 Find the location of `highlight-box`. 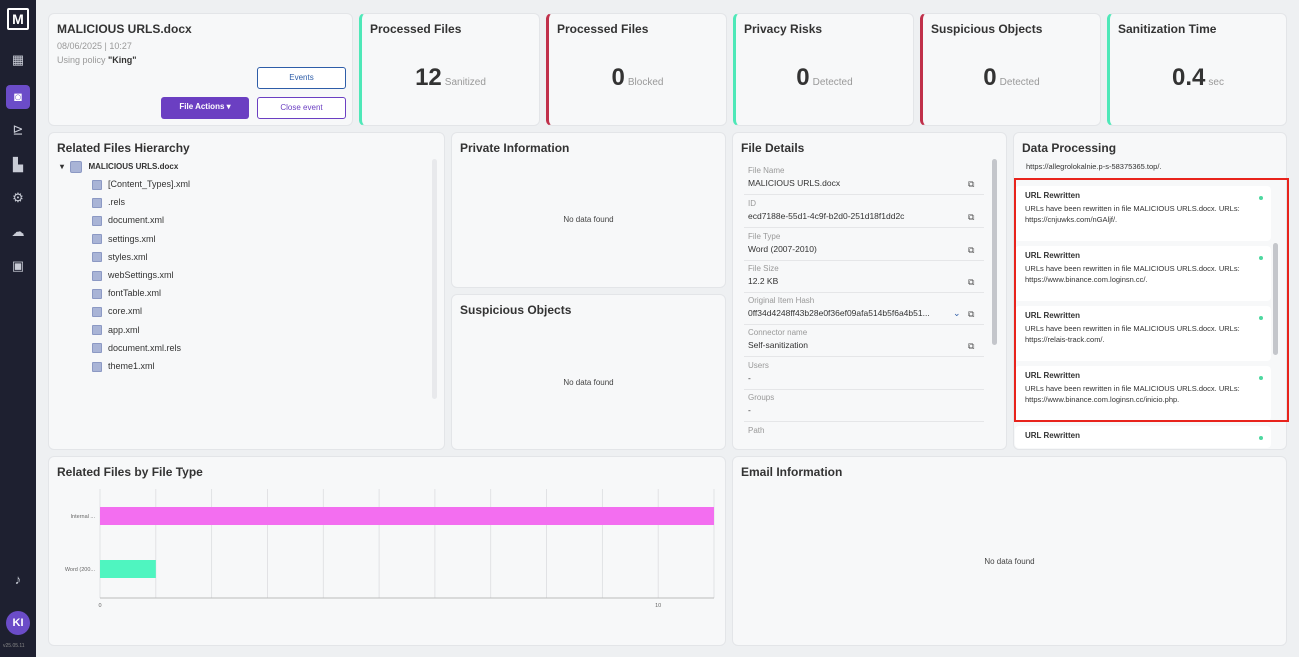

highlight-box is located at coordinates (1151, 300).